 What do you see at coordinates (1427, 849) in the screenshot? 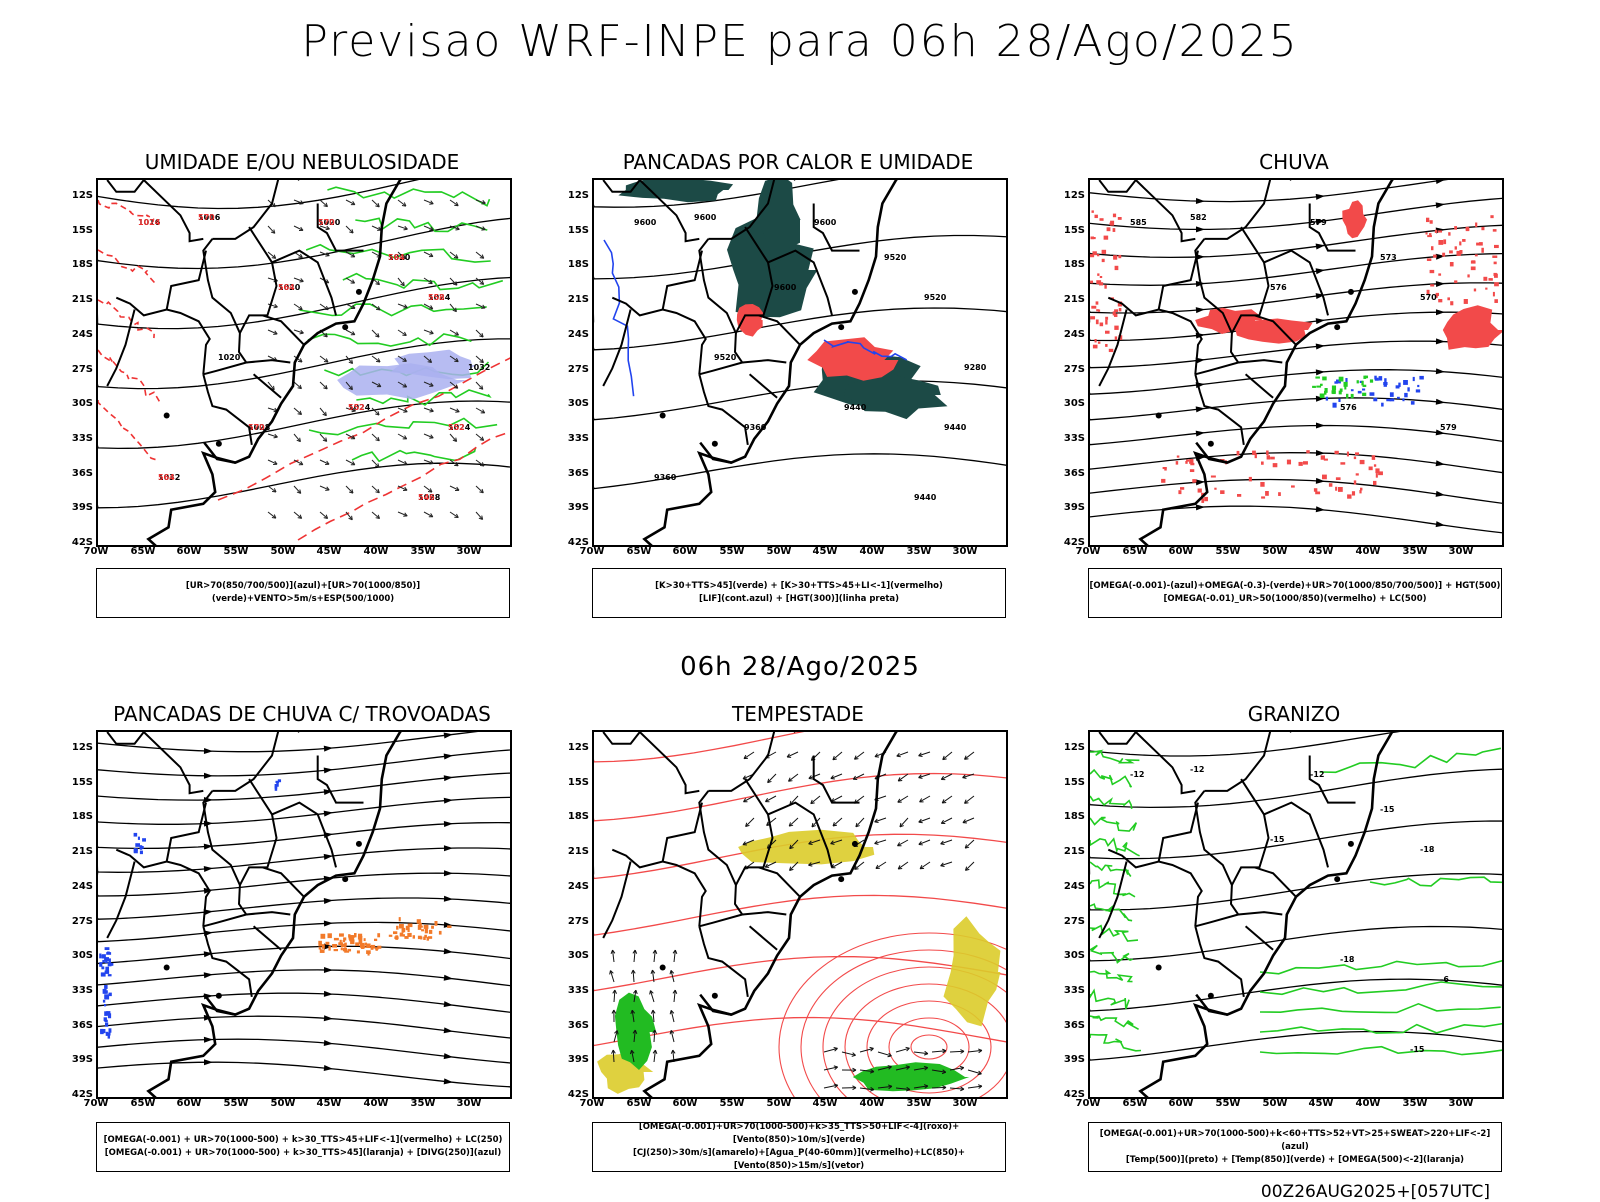
I see `contour-label: -18` at bounding box center [1427, 849].